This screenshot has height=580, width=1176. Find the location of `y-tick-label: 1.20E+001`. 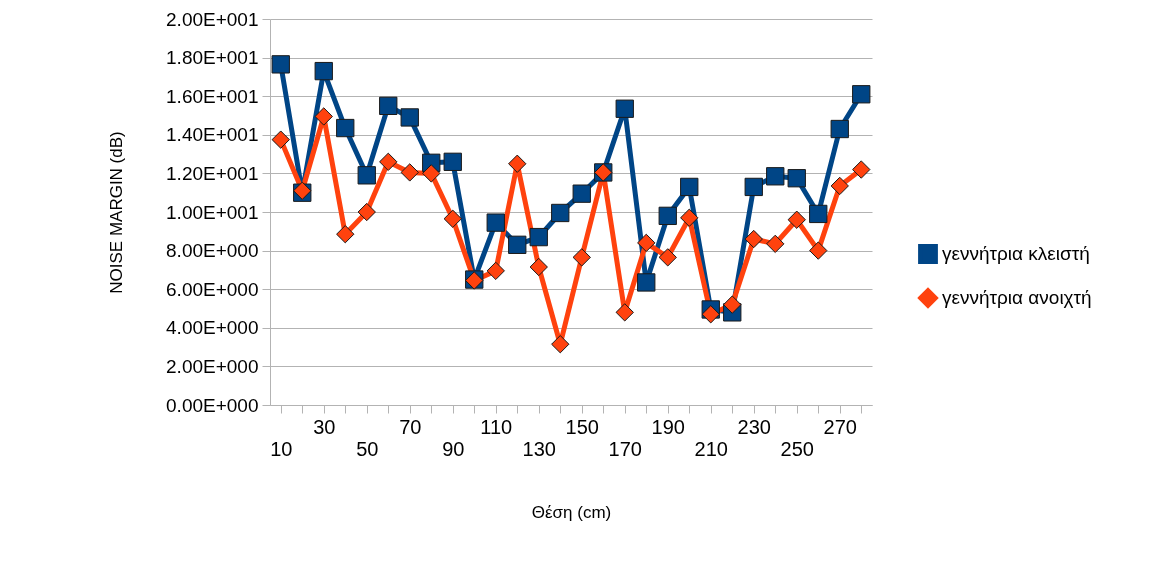

y-tick-label: 1.20E+001 is located at coordinates (212, 173).